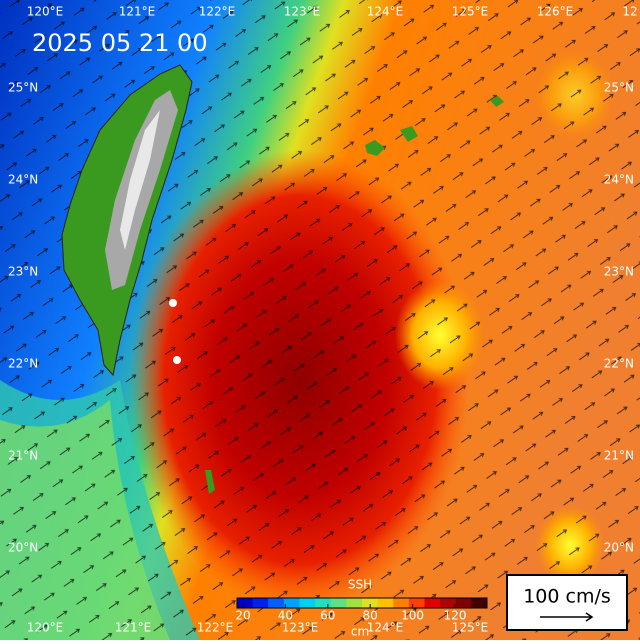 The image size is (640, 644). What do you see at coordinates (360, 632) in the screenshot?
I see `colorbar-unit: cm` at bounding box center [360, 632].